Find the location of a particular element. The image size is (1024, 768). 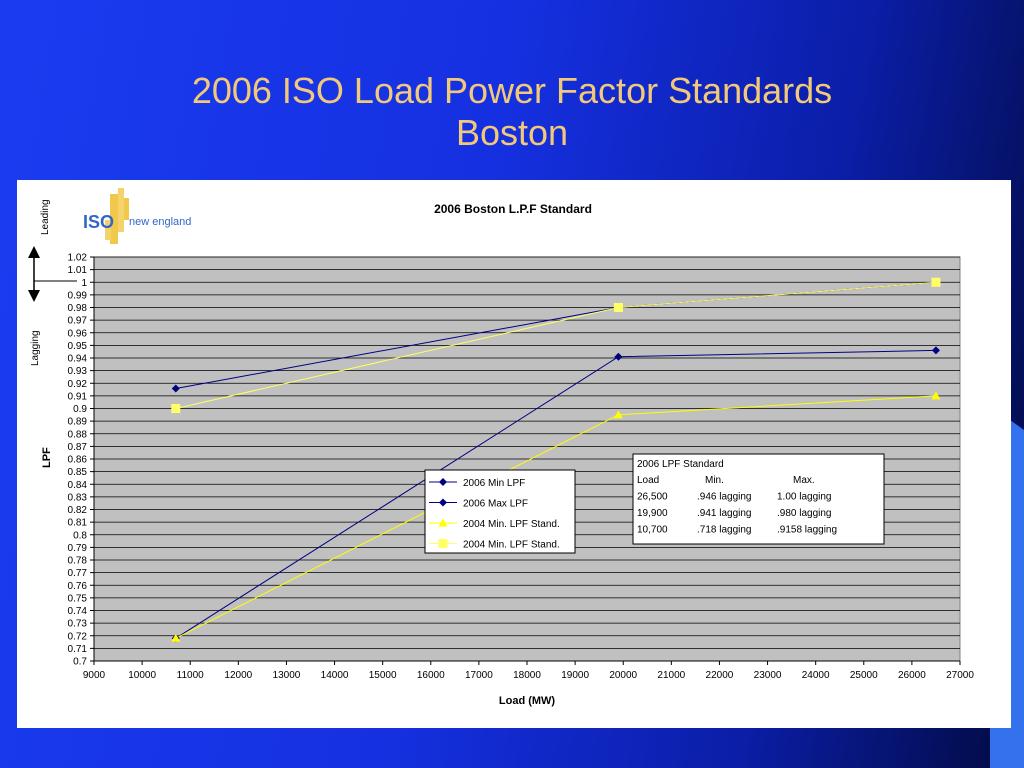

slide-title-line-1: 2006 ISO Load Power Factor Standards is located at coordinates (512, 90).